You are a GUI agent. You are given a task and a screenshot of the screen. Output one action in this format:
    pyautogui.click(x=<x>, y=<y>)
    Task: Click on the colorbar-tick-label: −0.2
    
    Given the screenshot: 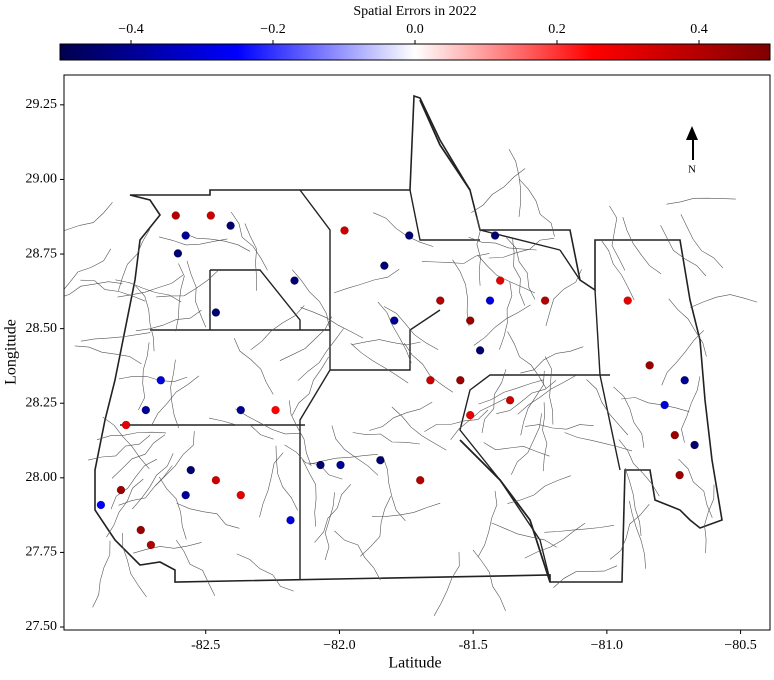 What is the action you would take?
    pyautogui.click(x=272, y=29)
    